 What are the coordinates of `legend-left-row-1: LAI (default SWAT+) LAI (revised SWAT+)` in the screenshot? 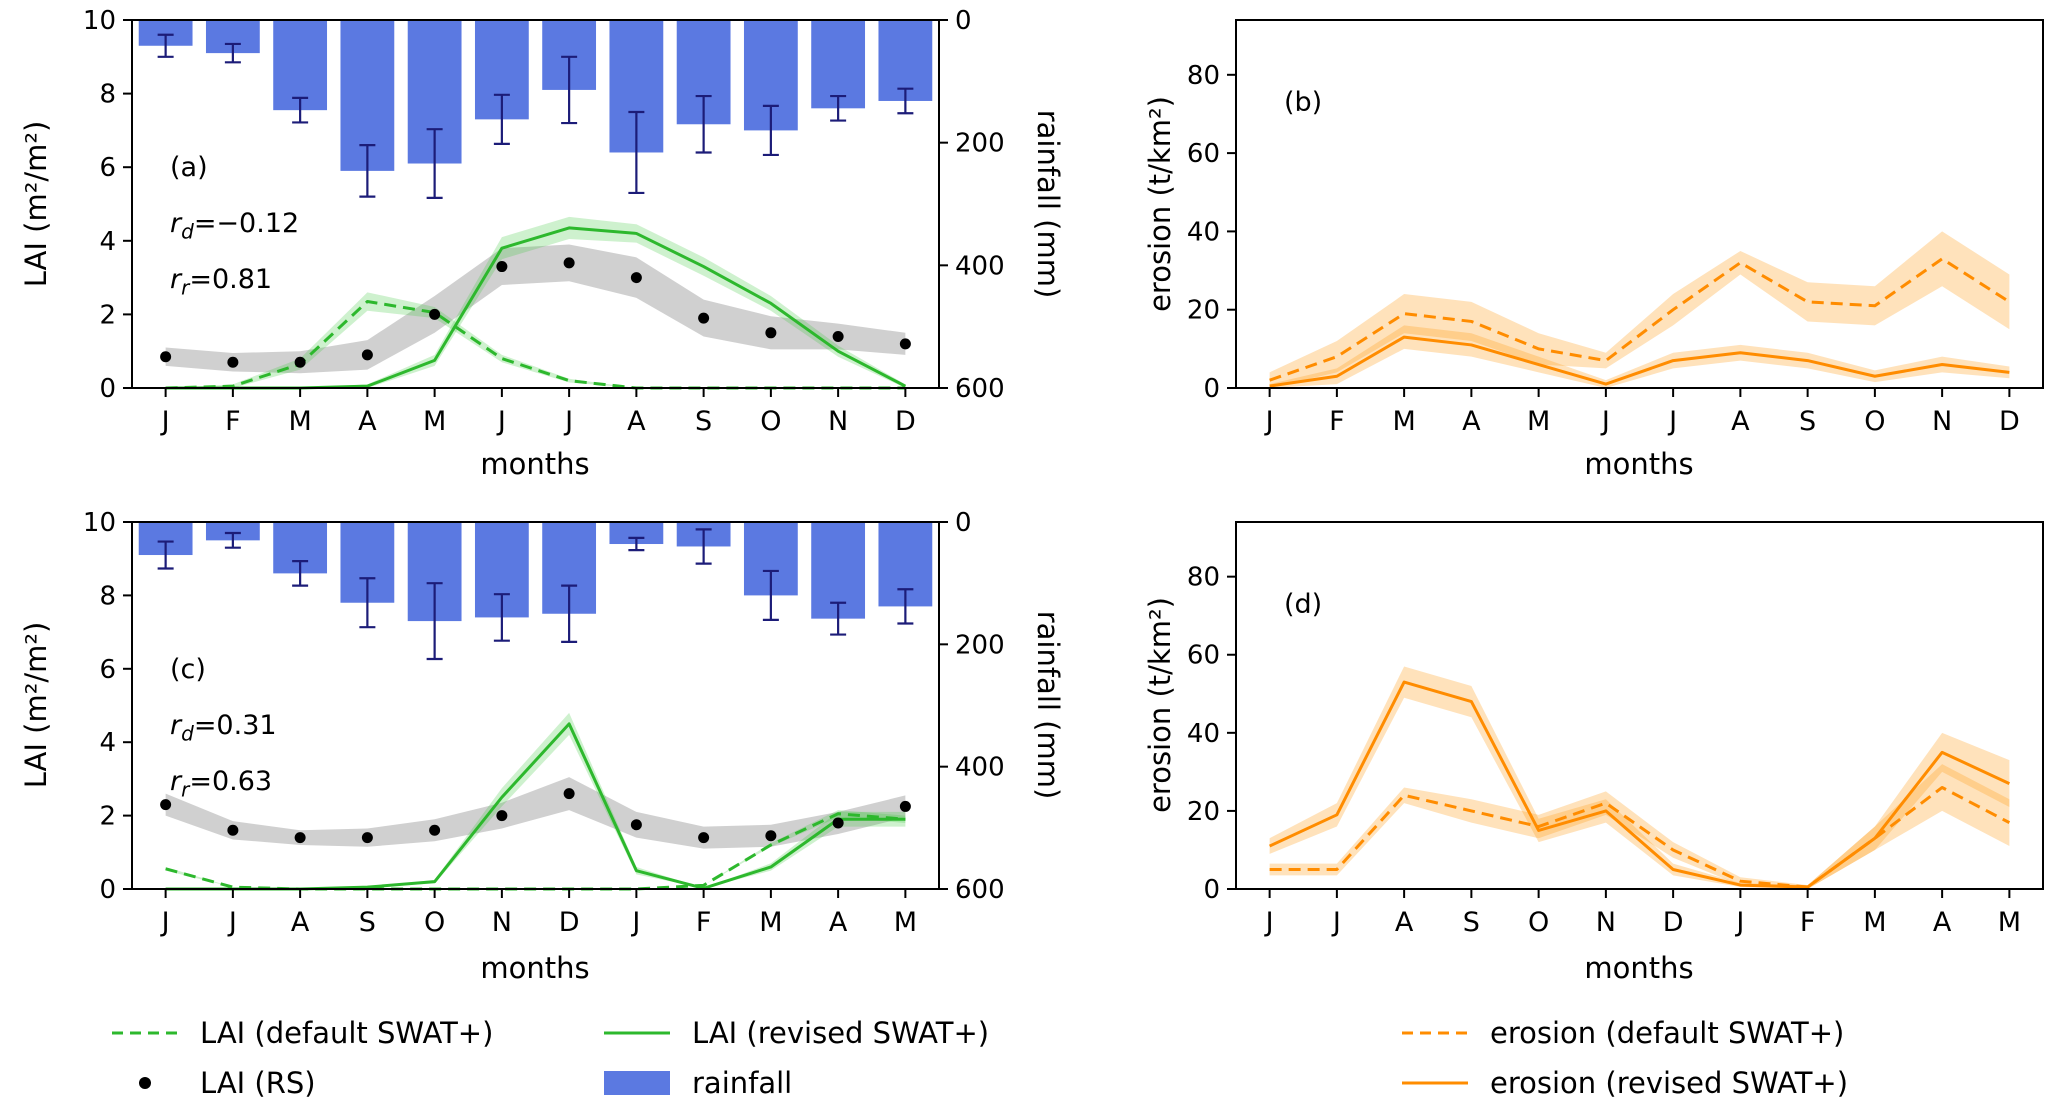 It's located at (549, 1033).